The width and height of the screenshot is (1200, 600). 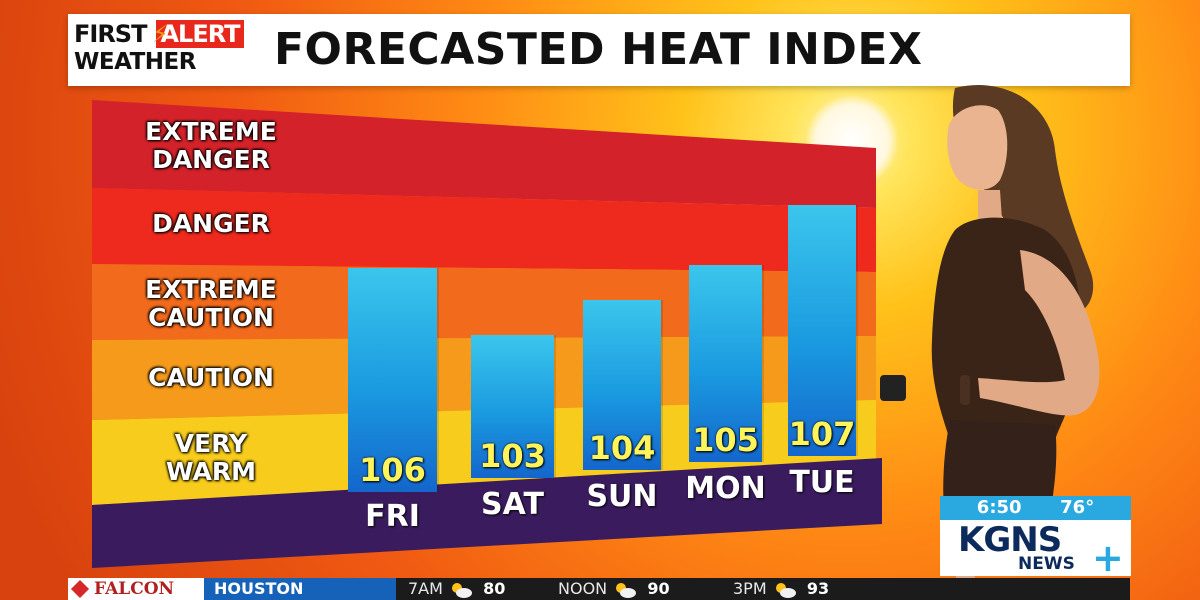 I want to click on logo-alert-text: ALERT, so click(x=200, y=34).